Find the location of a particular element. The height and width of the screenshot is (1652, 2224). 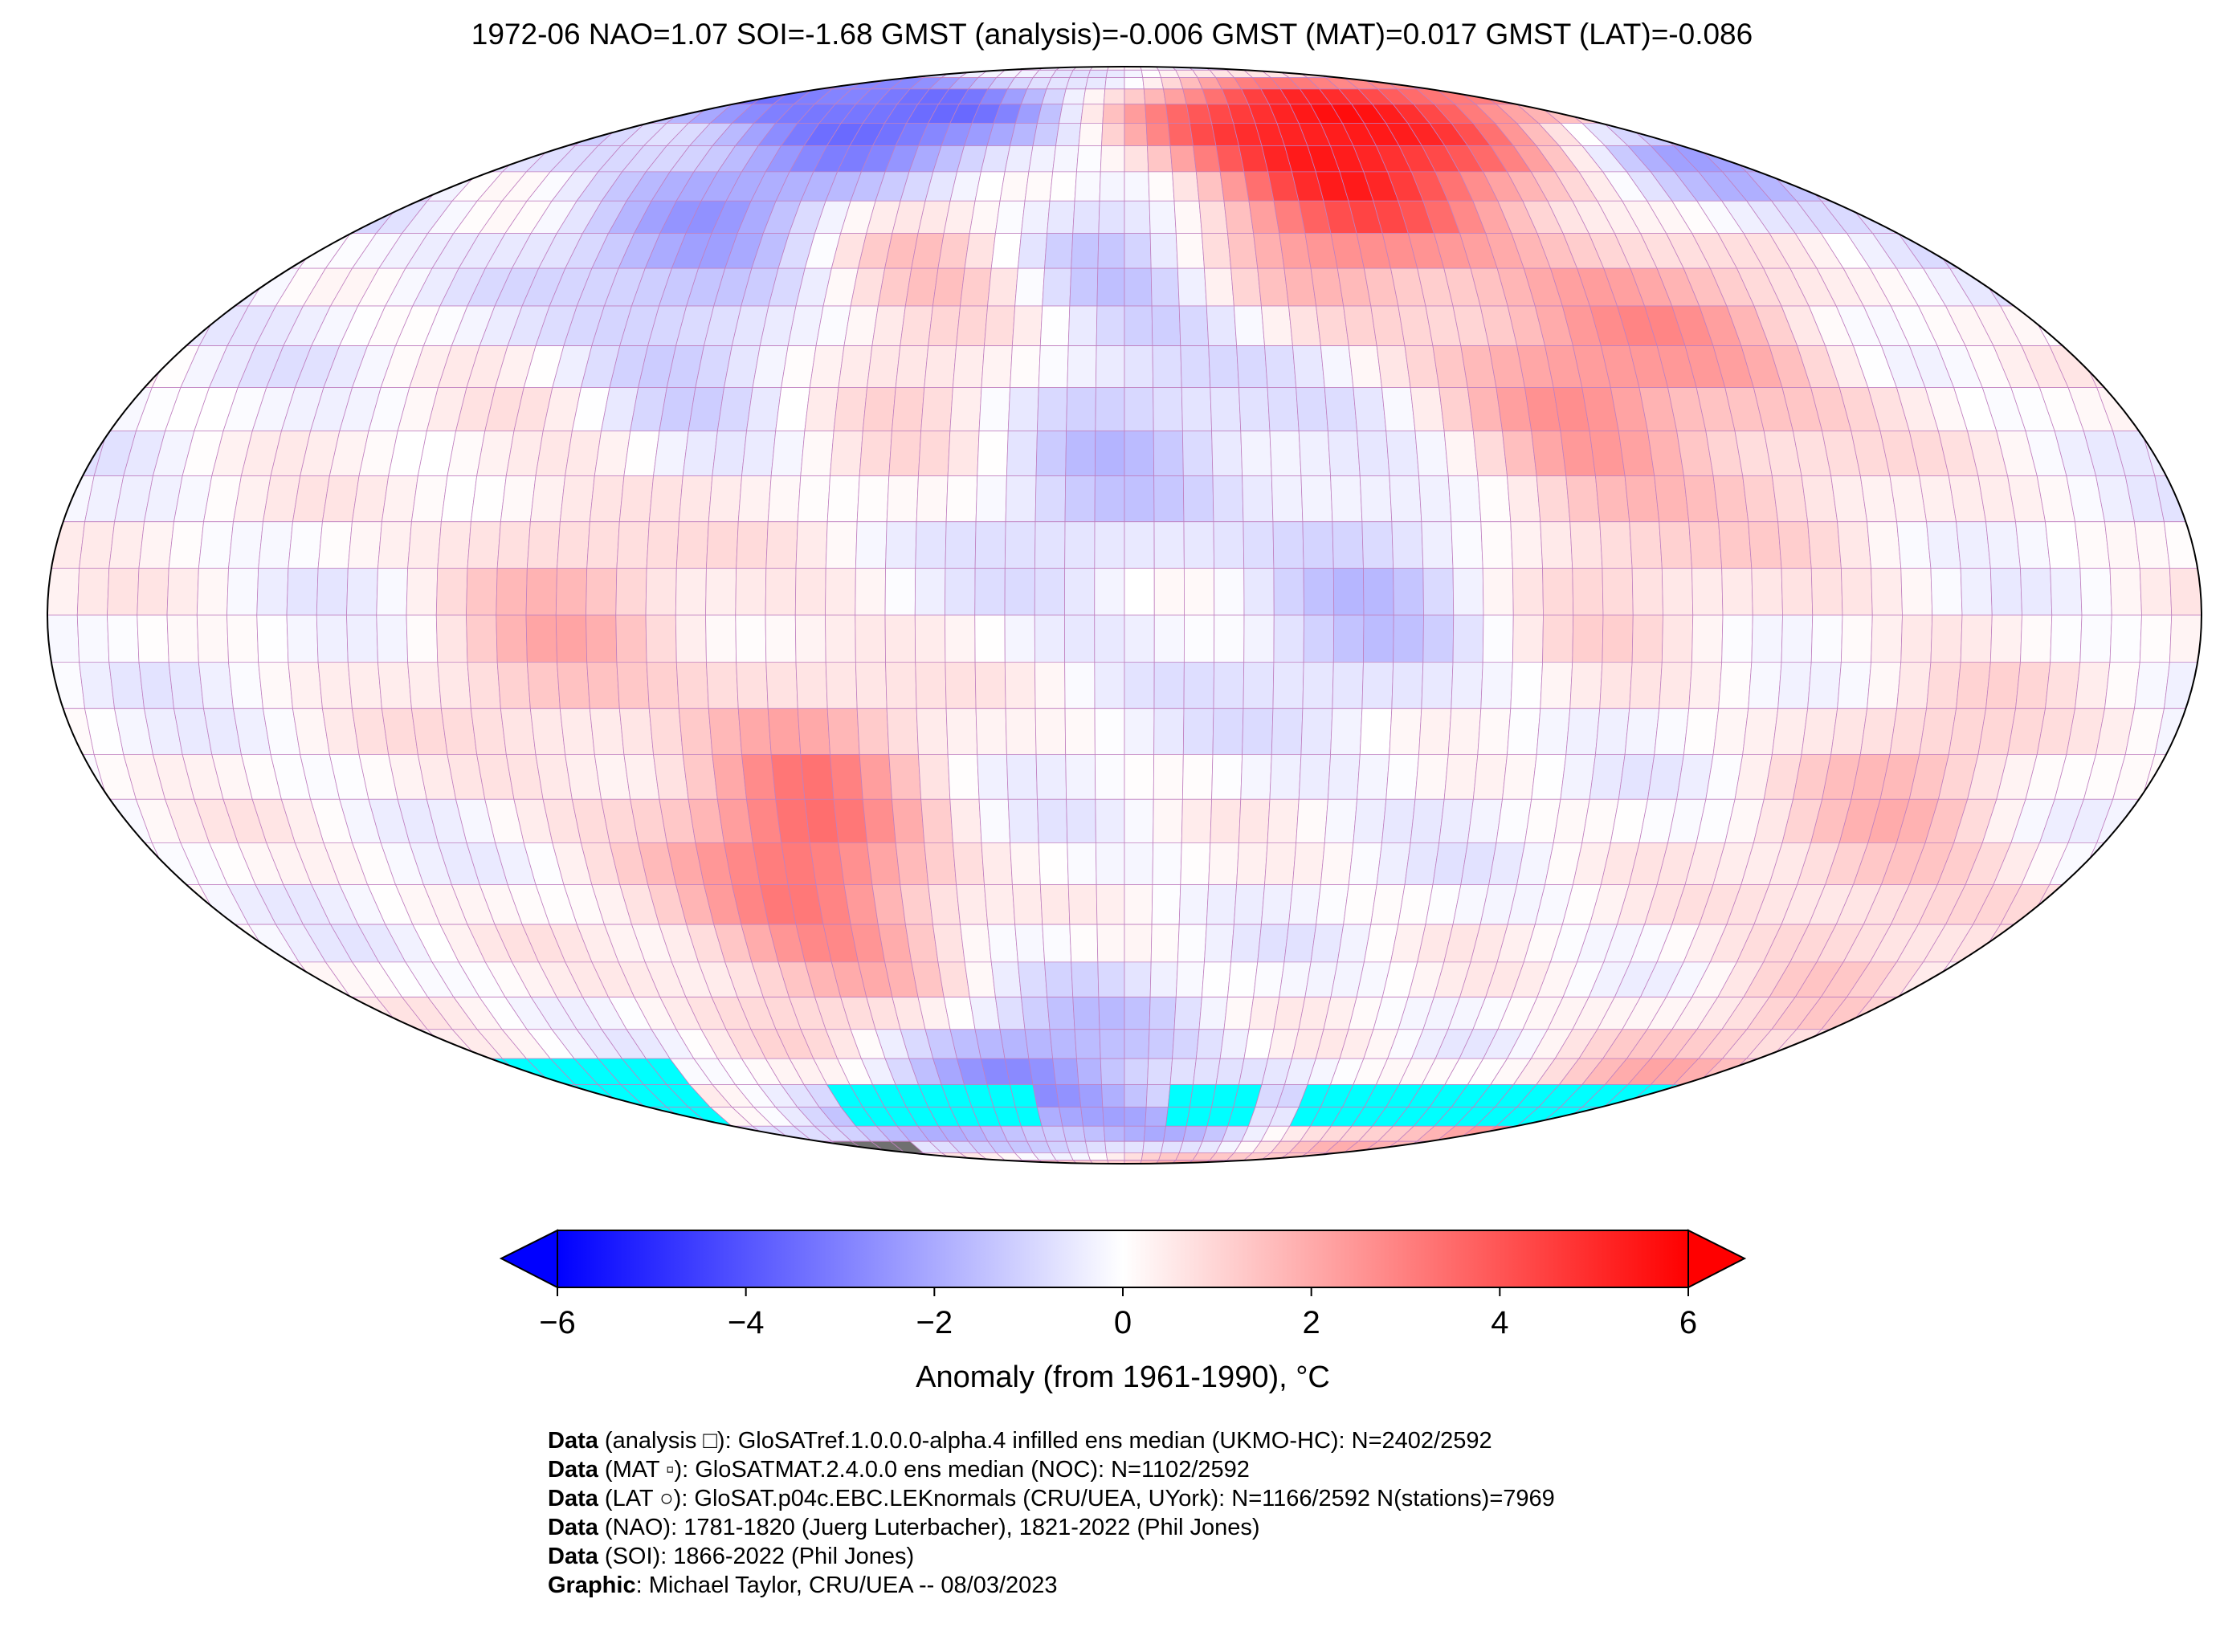

colorbar-extend-low is located at coordinates (528, 1259).